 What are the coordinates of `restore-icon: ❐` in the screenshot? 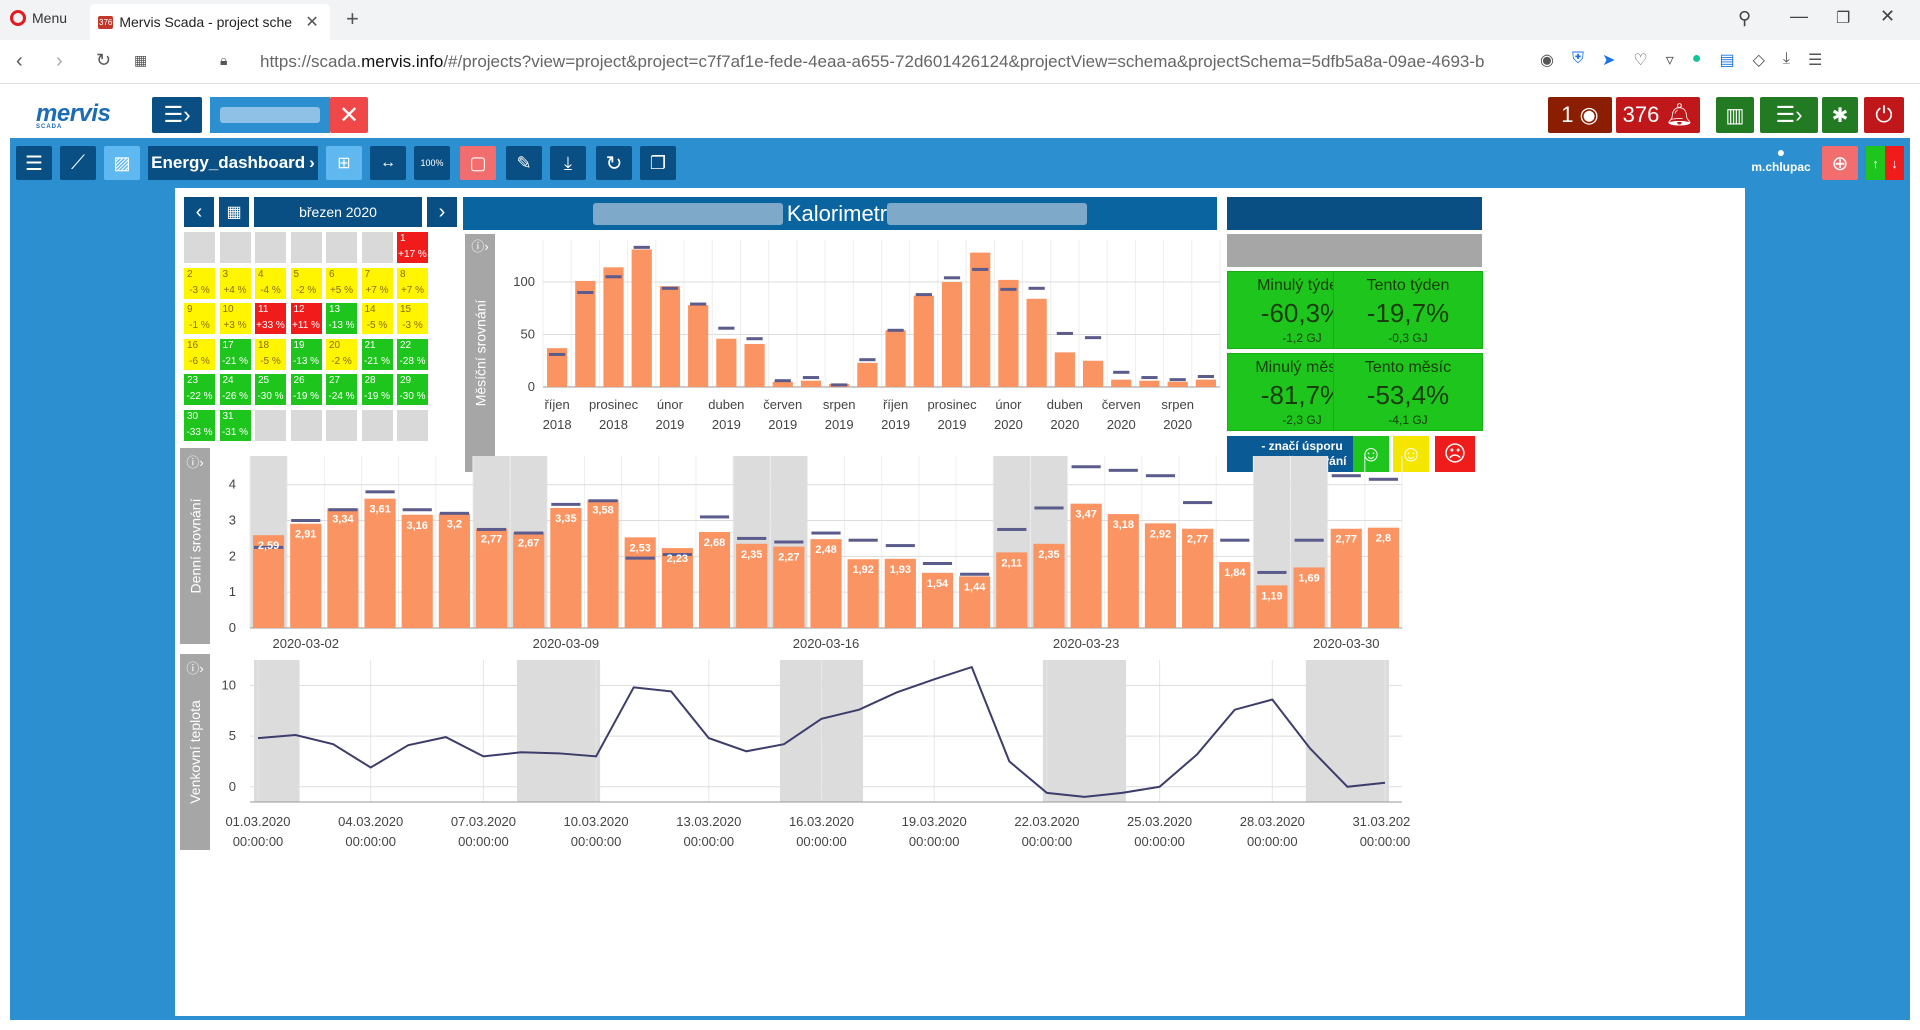 It's located at (1843, 18).